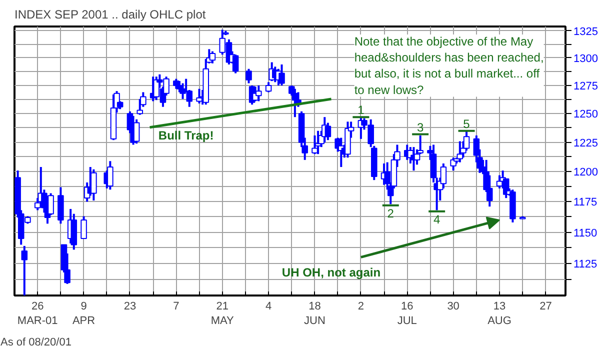  Describe the element at coordinates (586, 264) in the screenshot. I see `y-tick-label: 1125` at that location.